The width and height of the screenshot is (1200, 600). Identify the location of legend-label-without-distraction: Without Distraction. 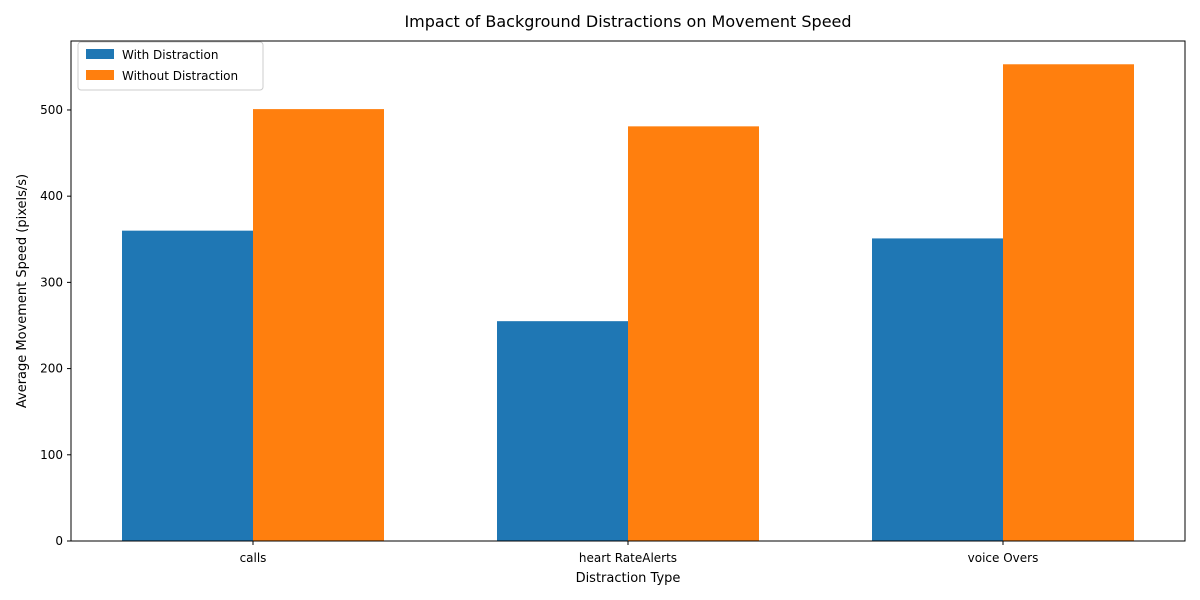
(180, 76).